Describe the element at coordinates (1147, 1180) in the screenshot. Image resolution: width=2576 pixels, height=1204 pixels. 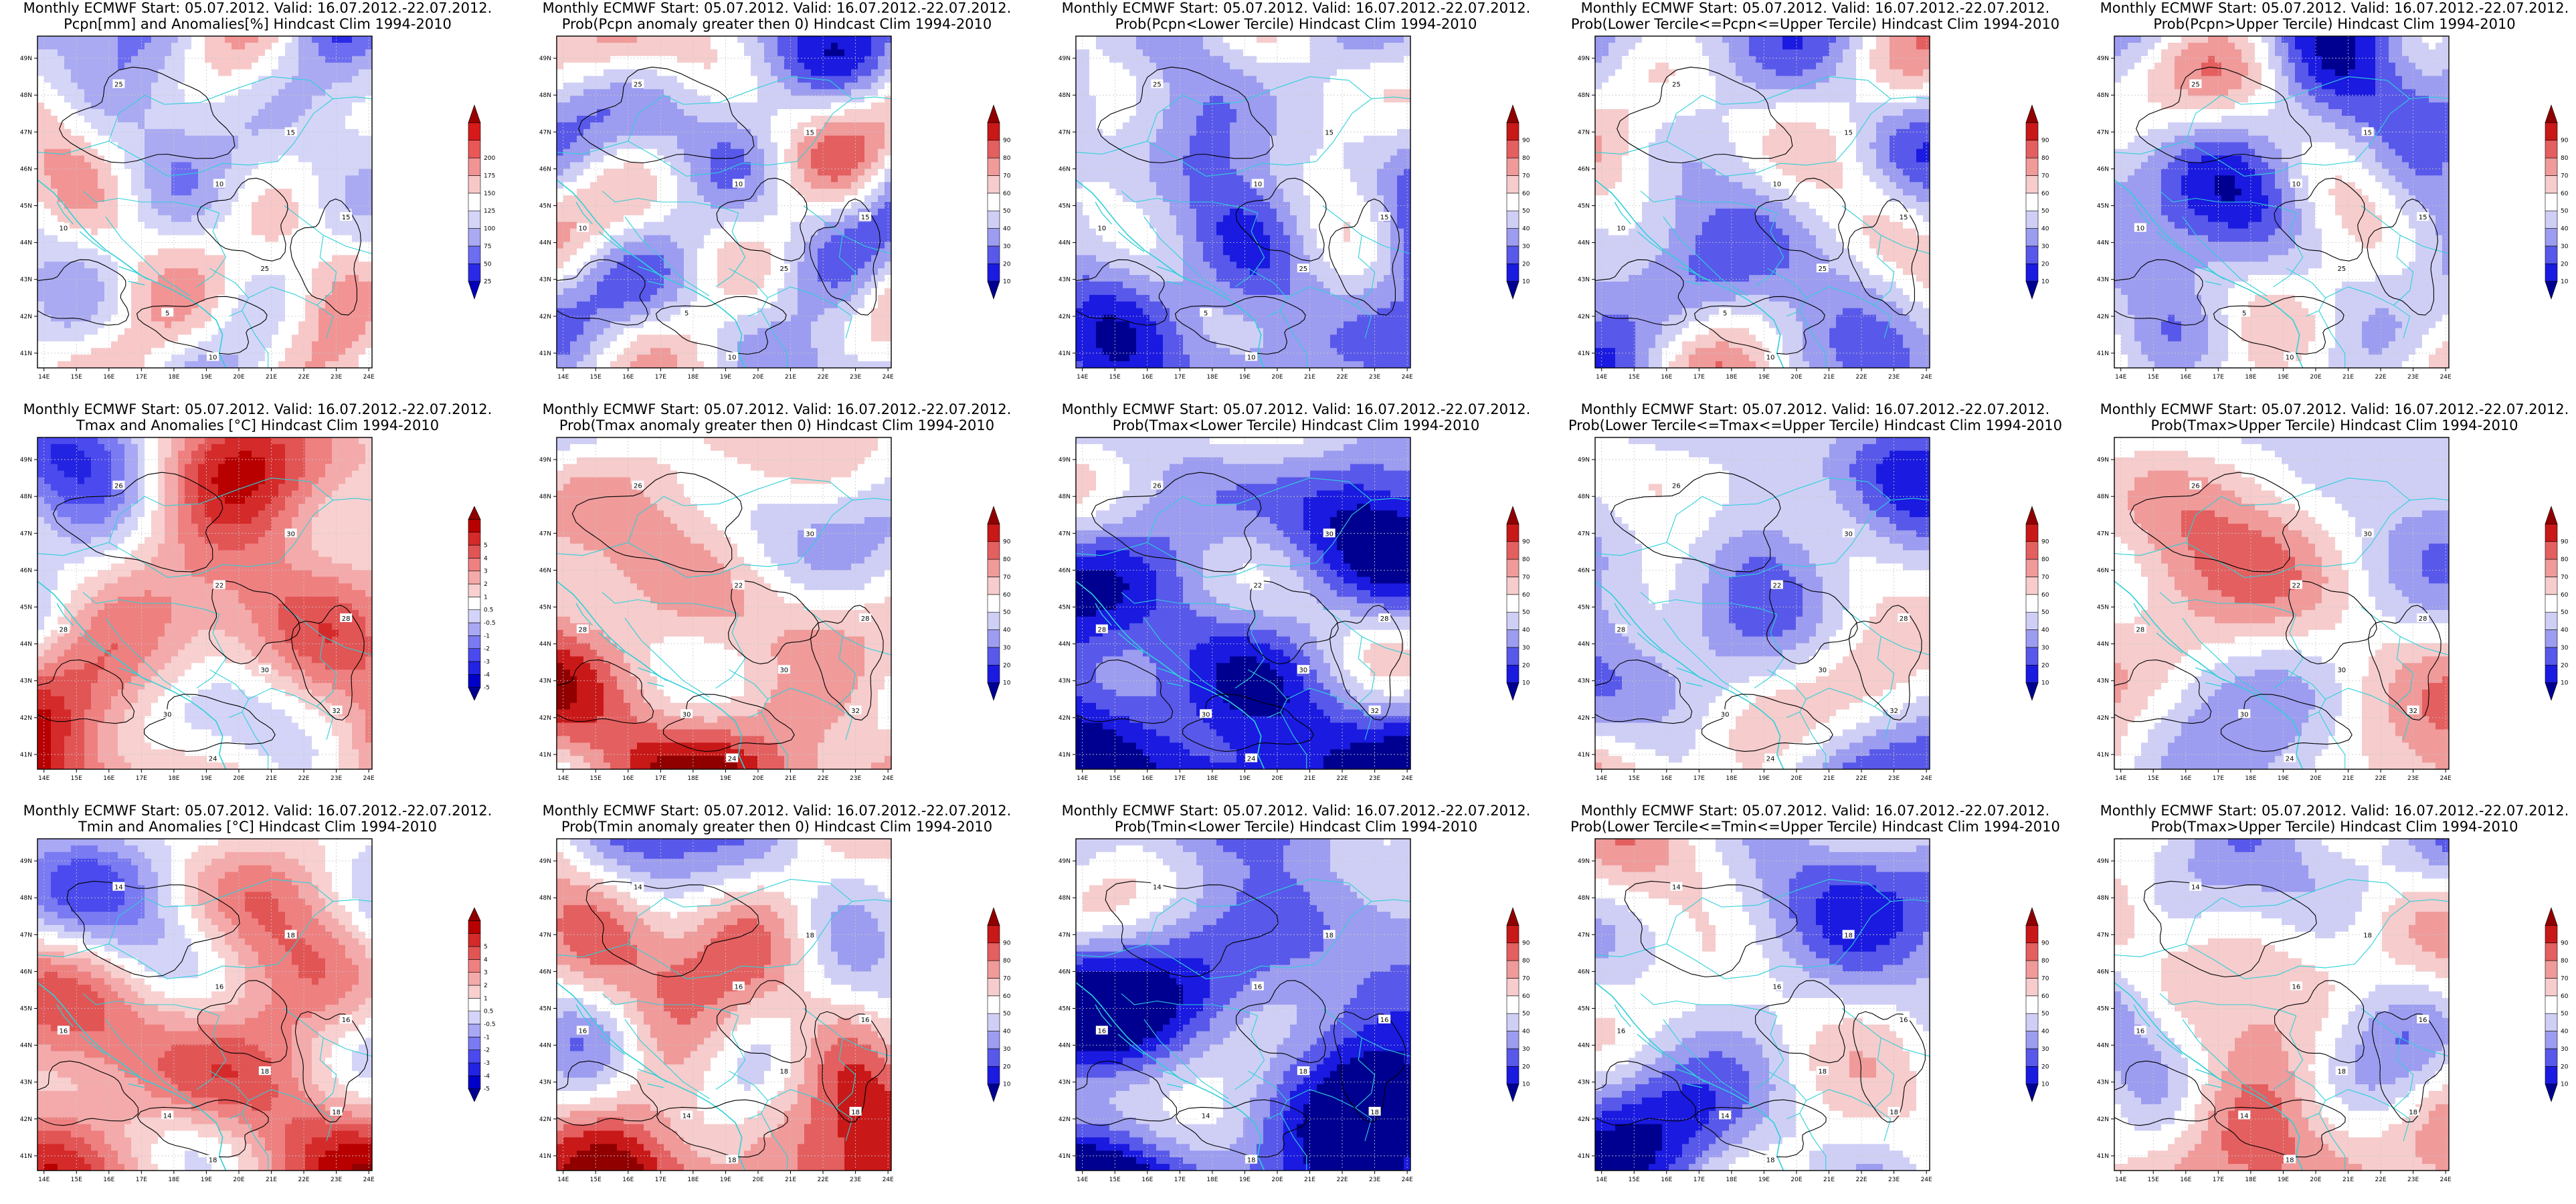
I see `lon-tick-label: 16E` at that location.